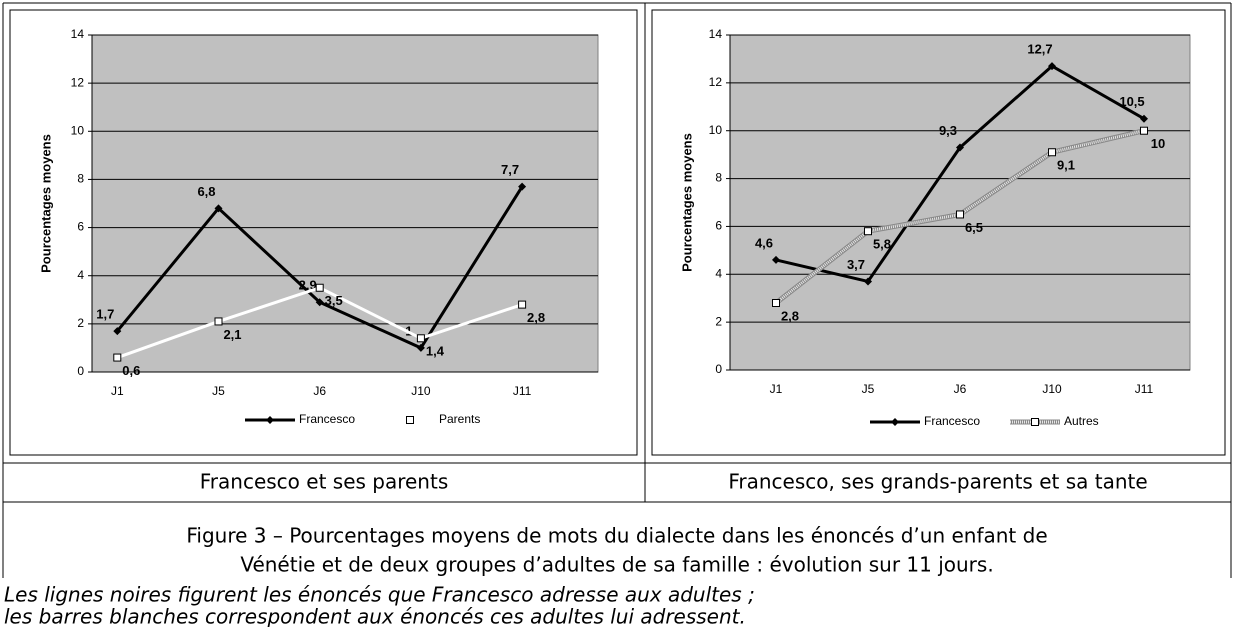  Describe the element at coordinates (1081, 421) in the screenshot. I see `legend-label: Autres` at that location.